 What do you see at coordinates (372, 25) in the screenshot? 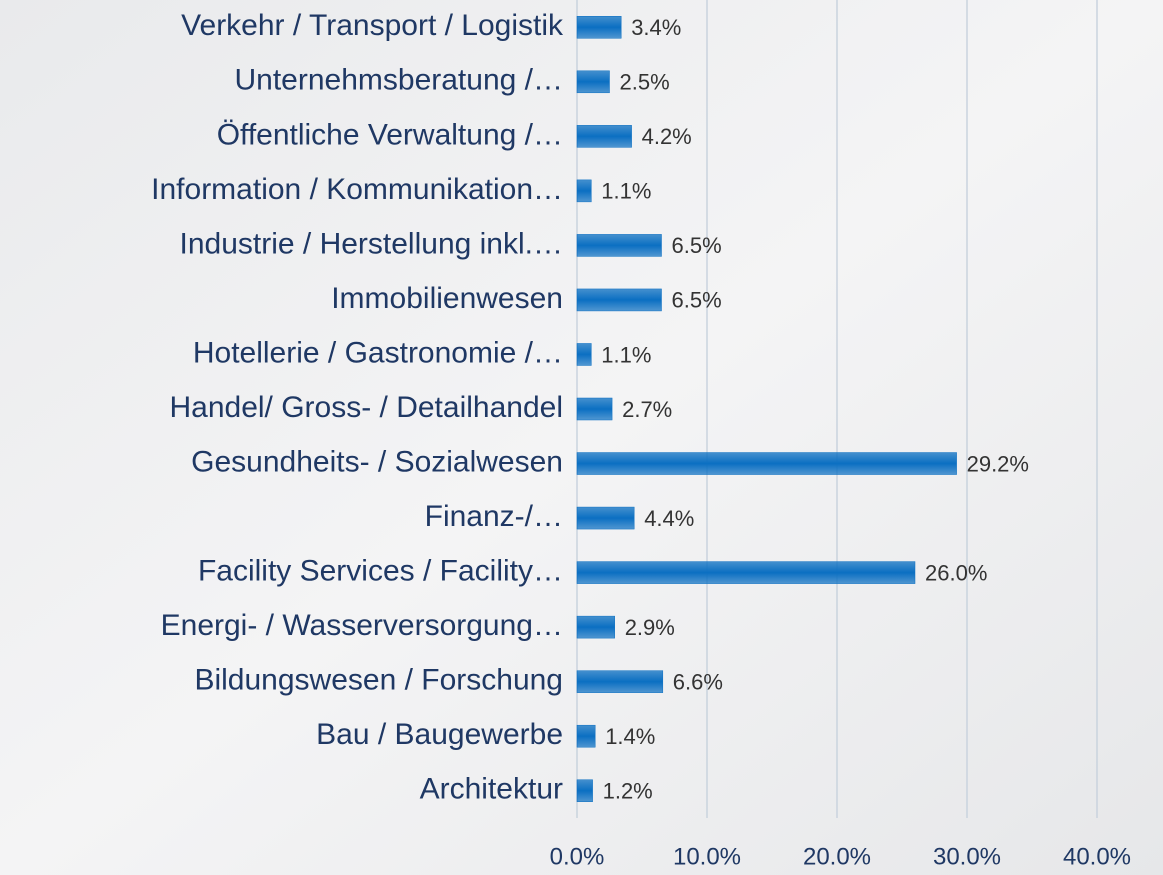
I see `y-tick-label: Verkehr / Transport / Logistik` at bounding box center [372, 25].